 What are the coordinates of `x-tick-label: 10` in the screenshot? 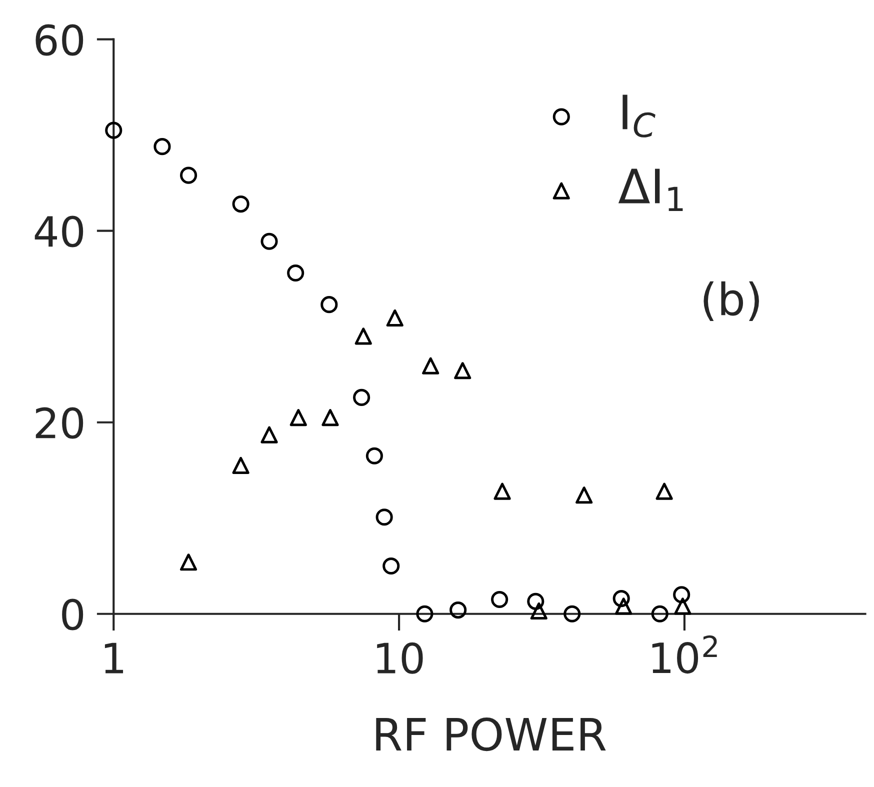 It's located at (400, 658).